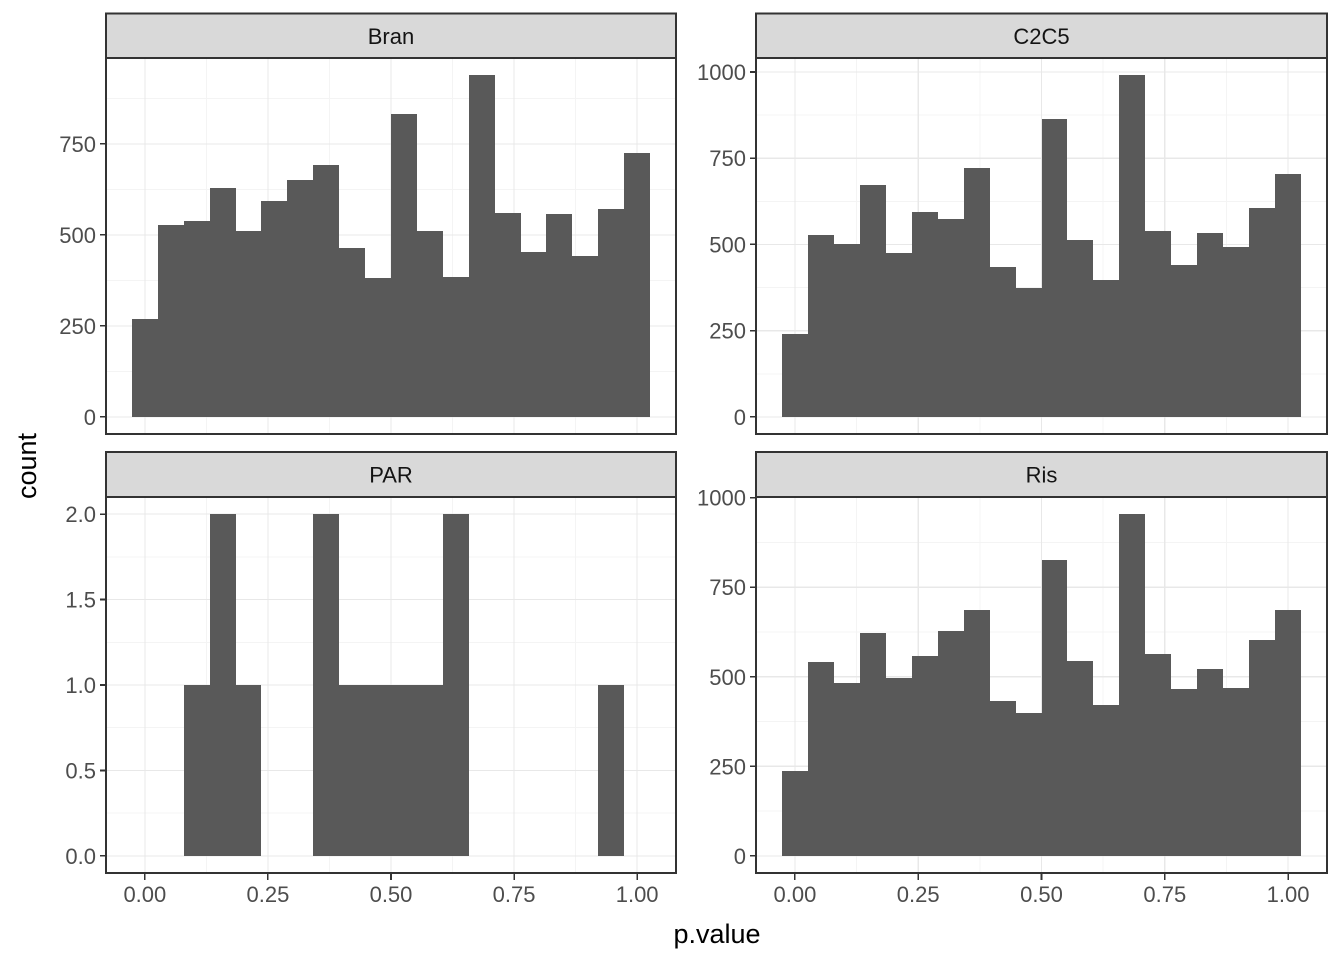  Describe the element at coordinates (716, 934) in the screenshot. I see `x-axis-title: p.value` at that location.